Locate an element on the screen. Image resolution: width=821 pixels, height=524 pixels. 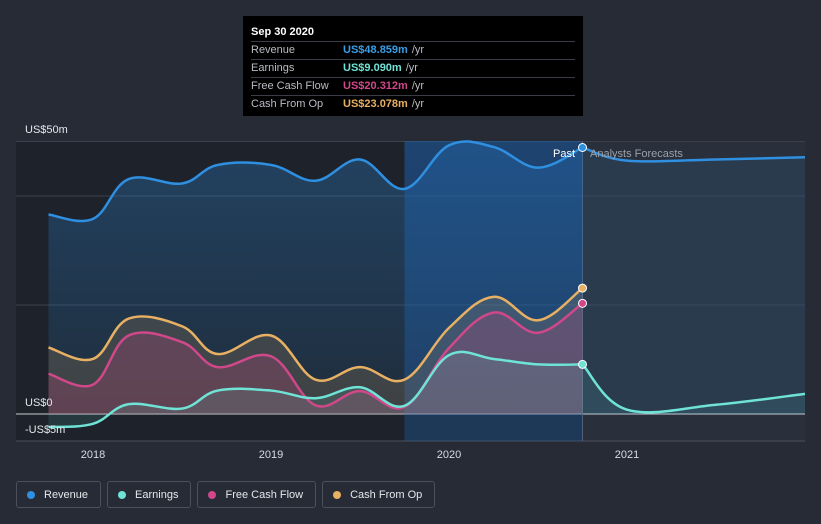
tooltip-row-revenue: Revenue US$48.859m /yr is located at coordinates (413, 50).